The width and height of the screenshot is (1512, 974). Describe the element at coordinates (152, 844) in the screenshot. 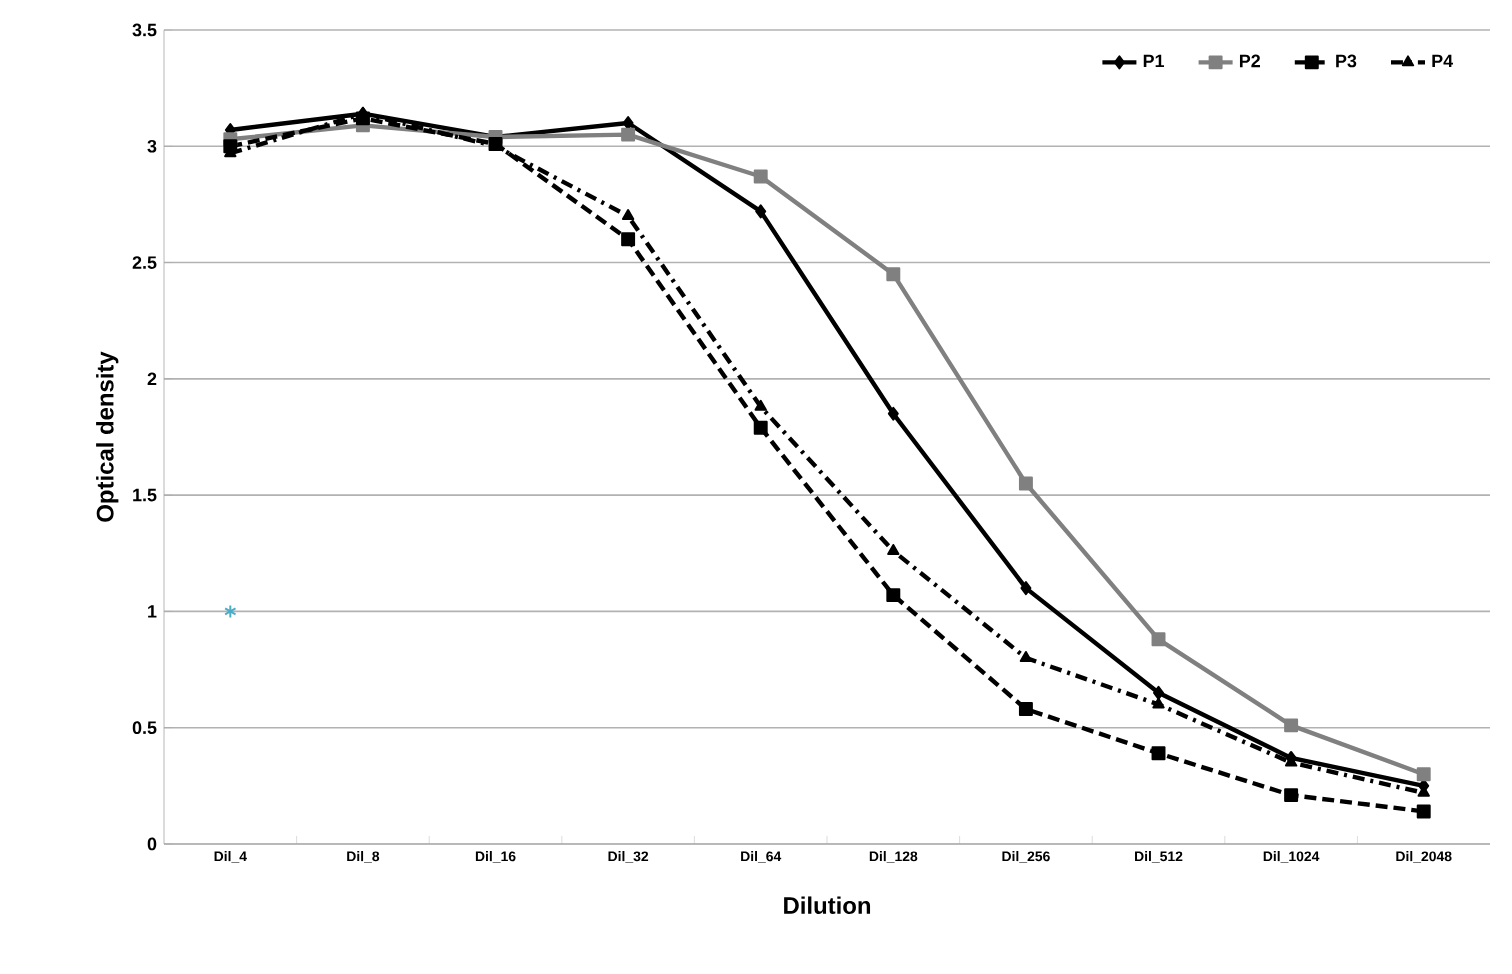

I see `y-tick-label: 0` at that location.